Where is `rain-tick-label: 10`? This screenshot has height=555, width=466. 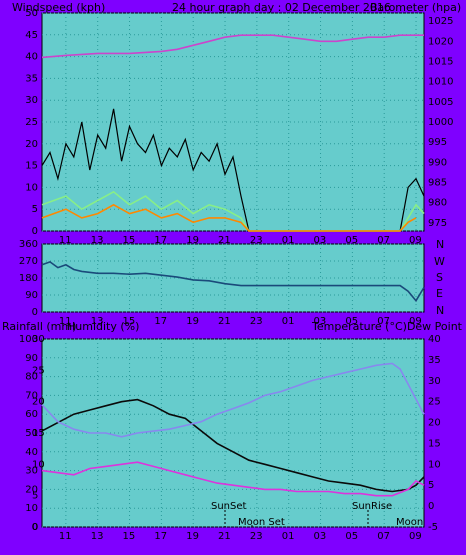
rain-tick-label: 10 is located at coordinates (38, 464).